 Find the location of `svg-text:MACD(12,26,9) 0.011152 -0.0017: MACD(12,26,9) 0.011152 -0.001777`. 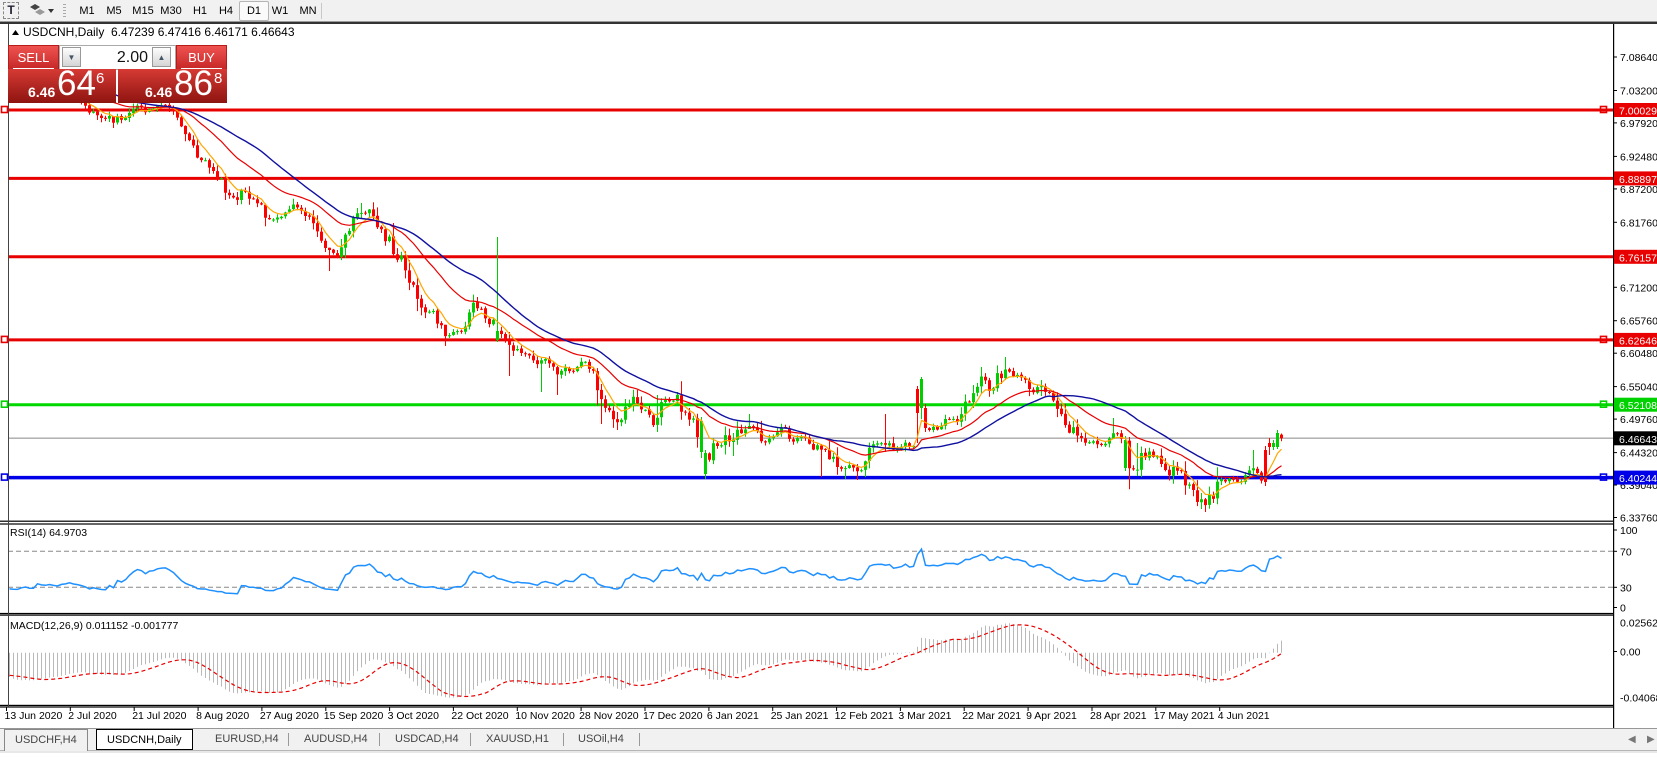

svg-text:MACD(12,26,9) 0.011152 -0.0017: MACD(12,26,9) 0.011152 -0.001777 is located at coordinates (94, 626).